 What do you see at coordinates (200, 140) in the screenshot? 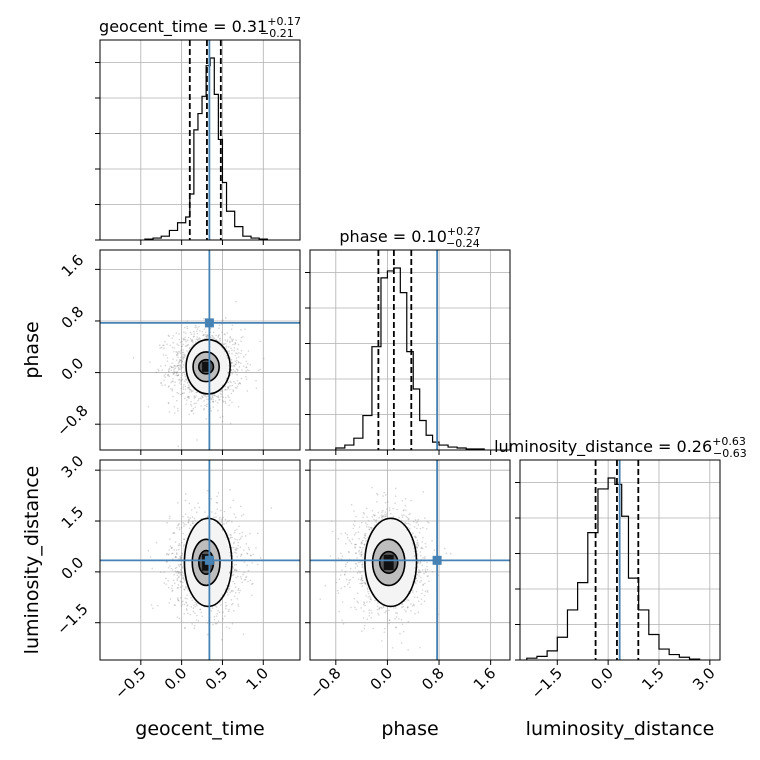
I see `panel-frame` at bounding box center [200, 140].